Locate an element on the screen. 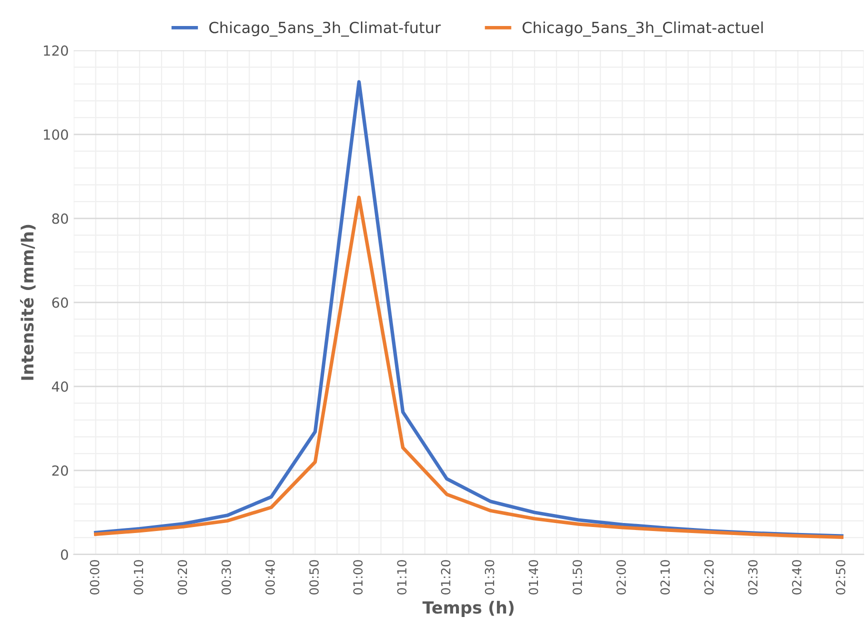  x-tick-label: 02:40 is located at coordinates (797, 577).